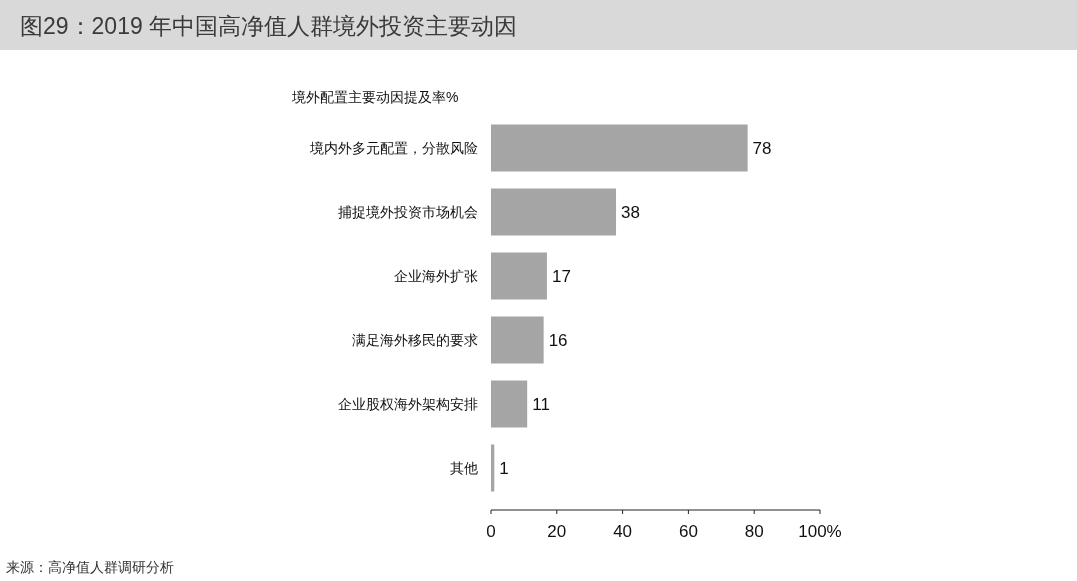 This screenshot has height=581, width=1077. I want to click on x-tick-label: 0, so click(491, 531).